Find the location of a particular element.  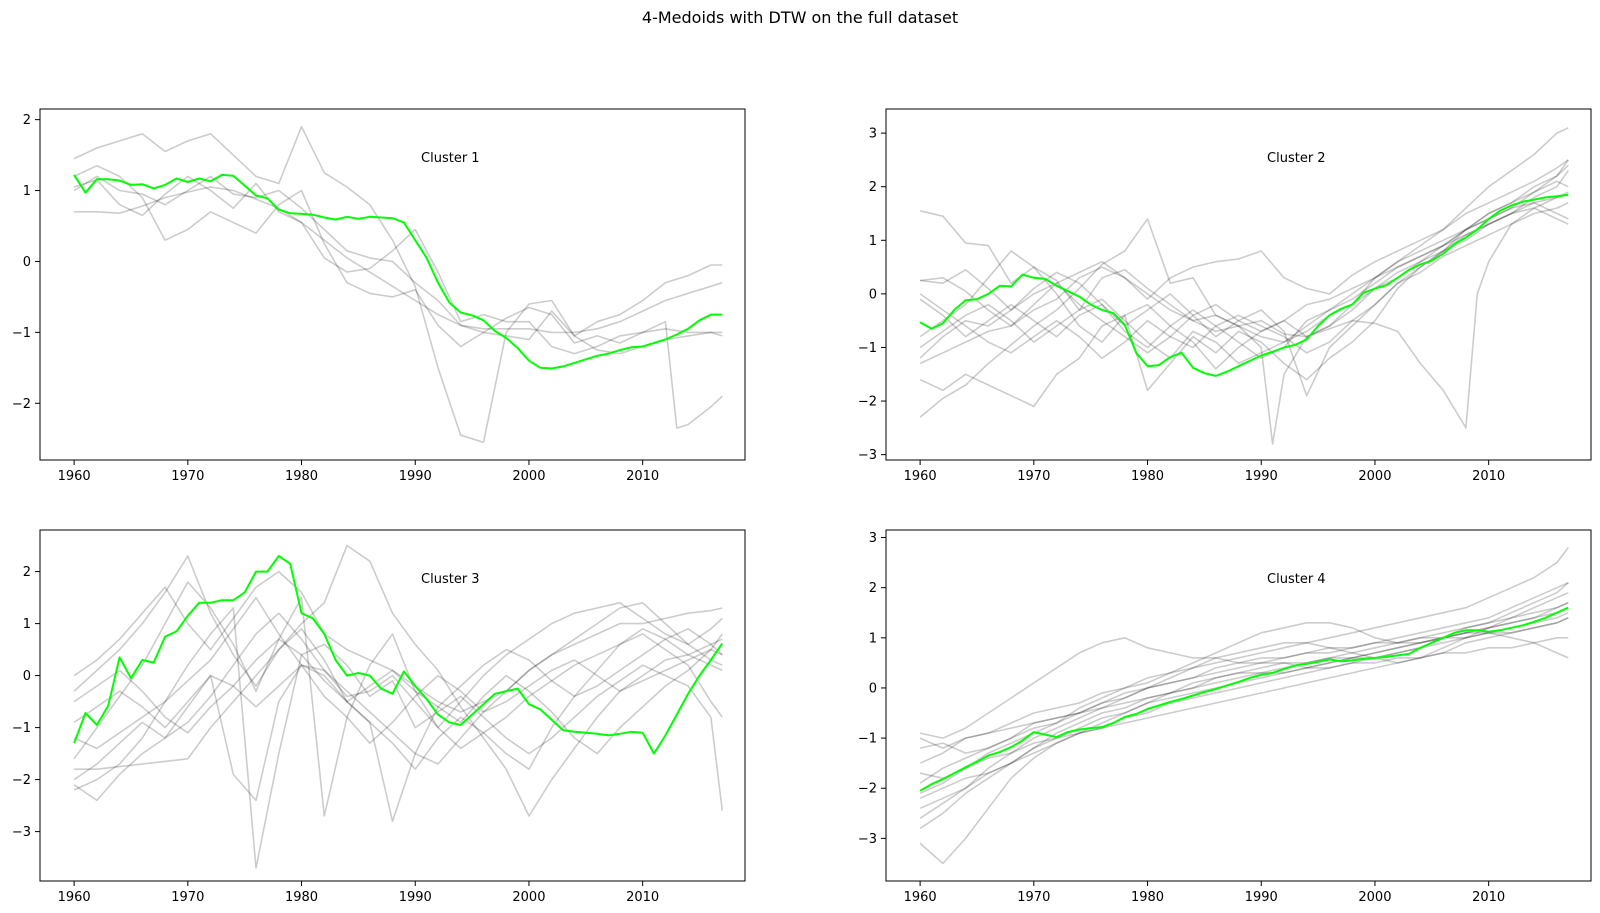

cluster-title: Cluster 2 is located at coordinates (1296, 158).